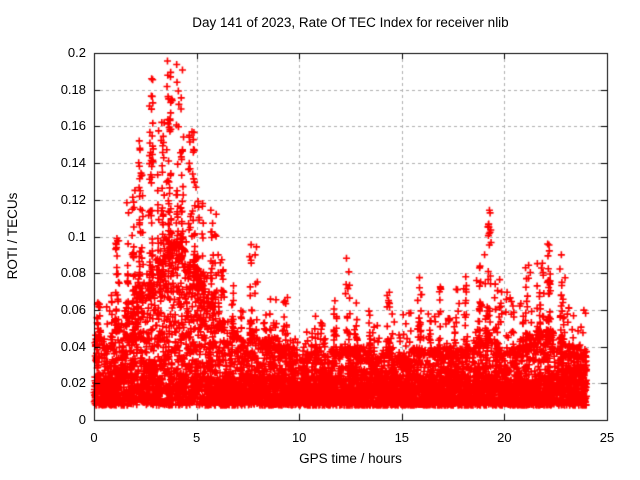  What do you see at coordinates (94, 437) in the screenshot?
I see `x-tick-label: 0` at bounding box center [94, 437].